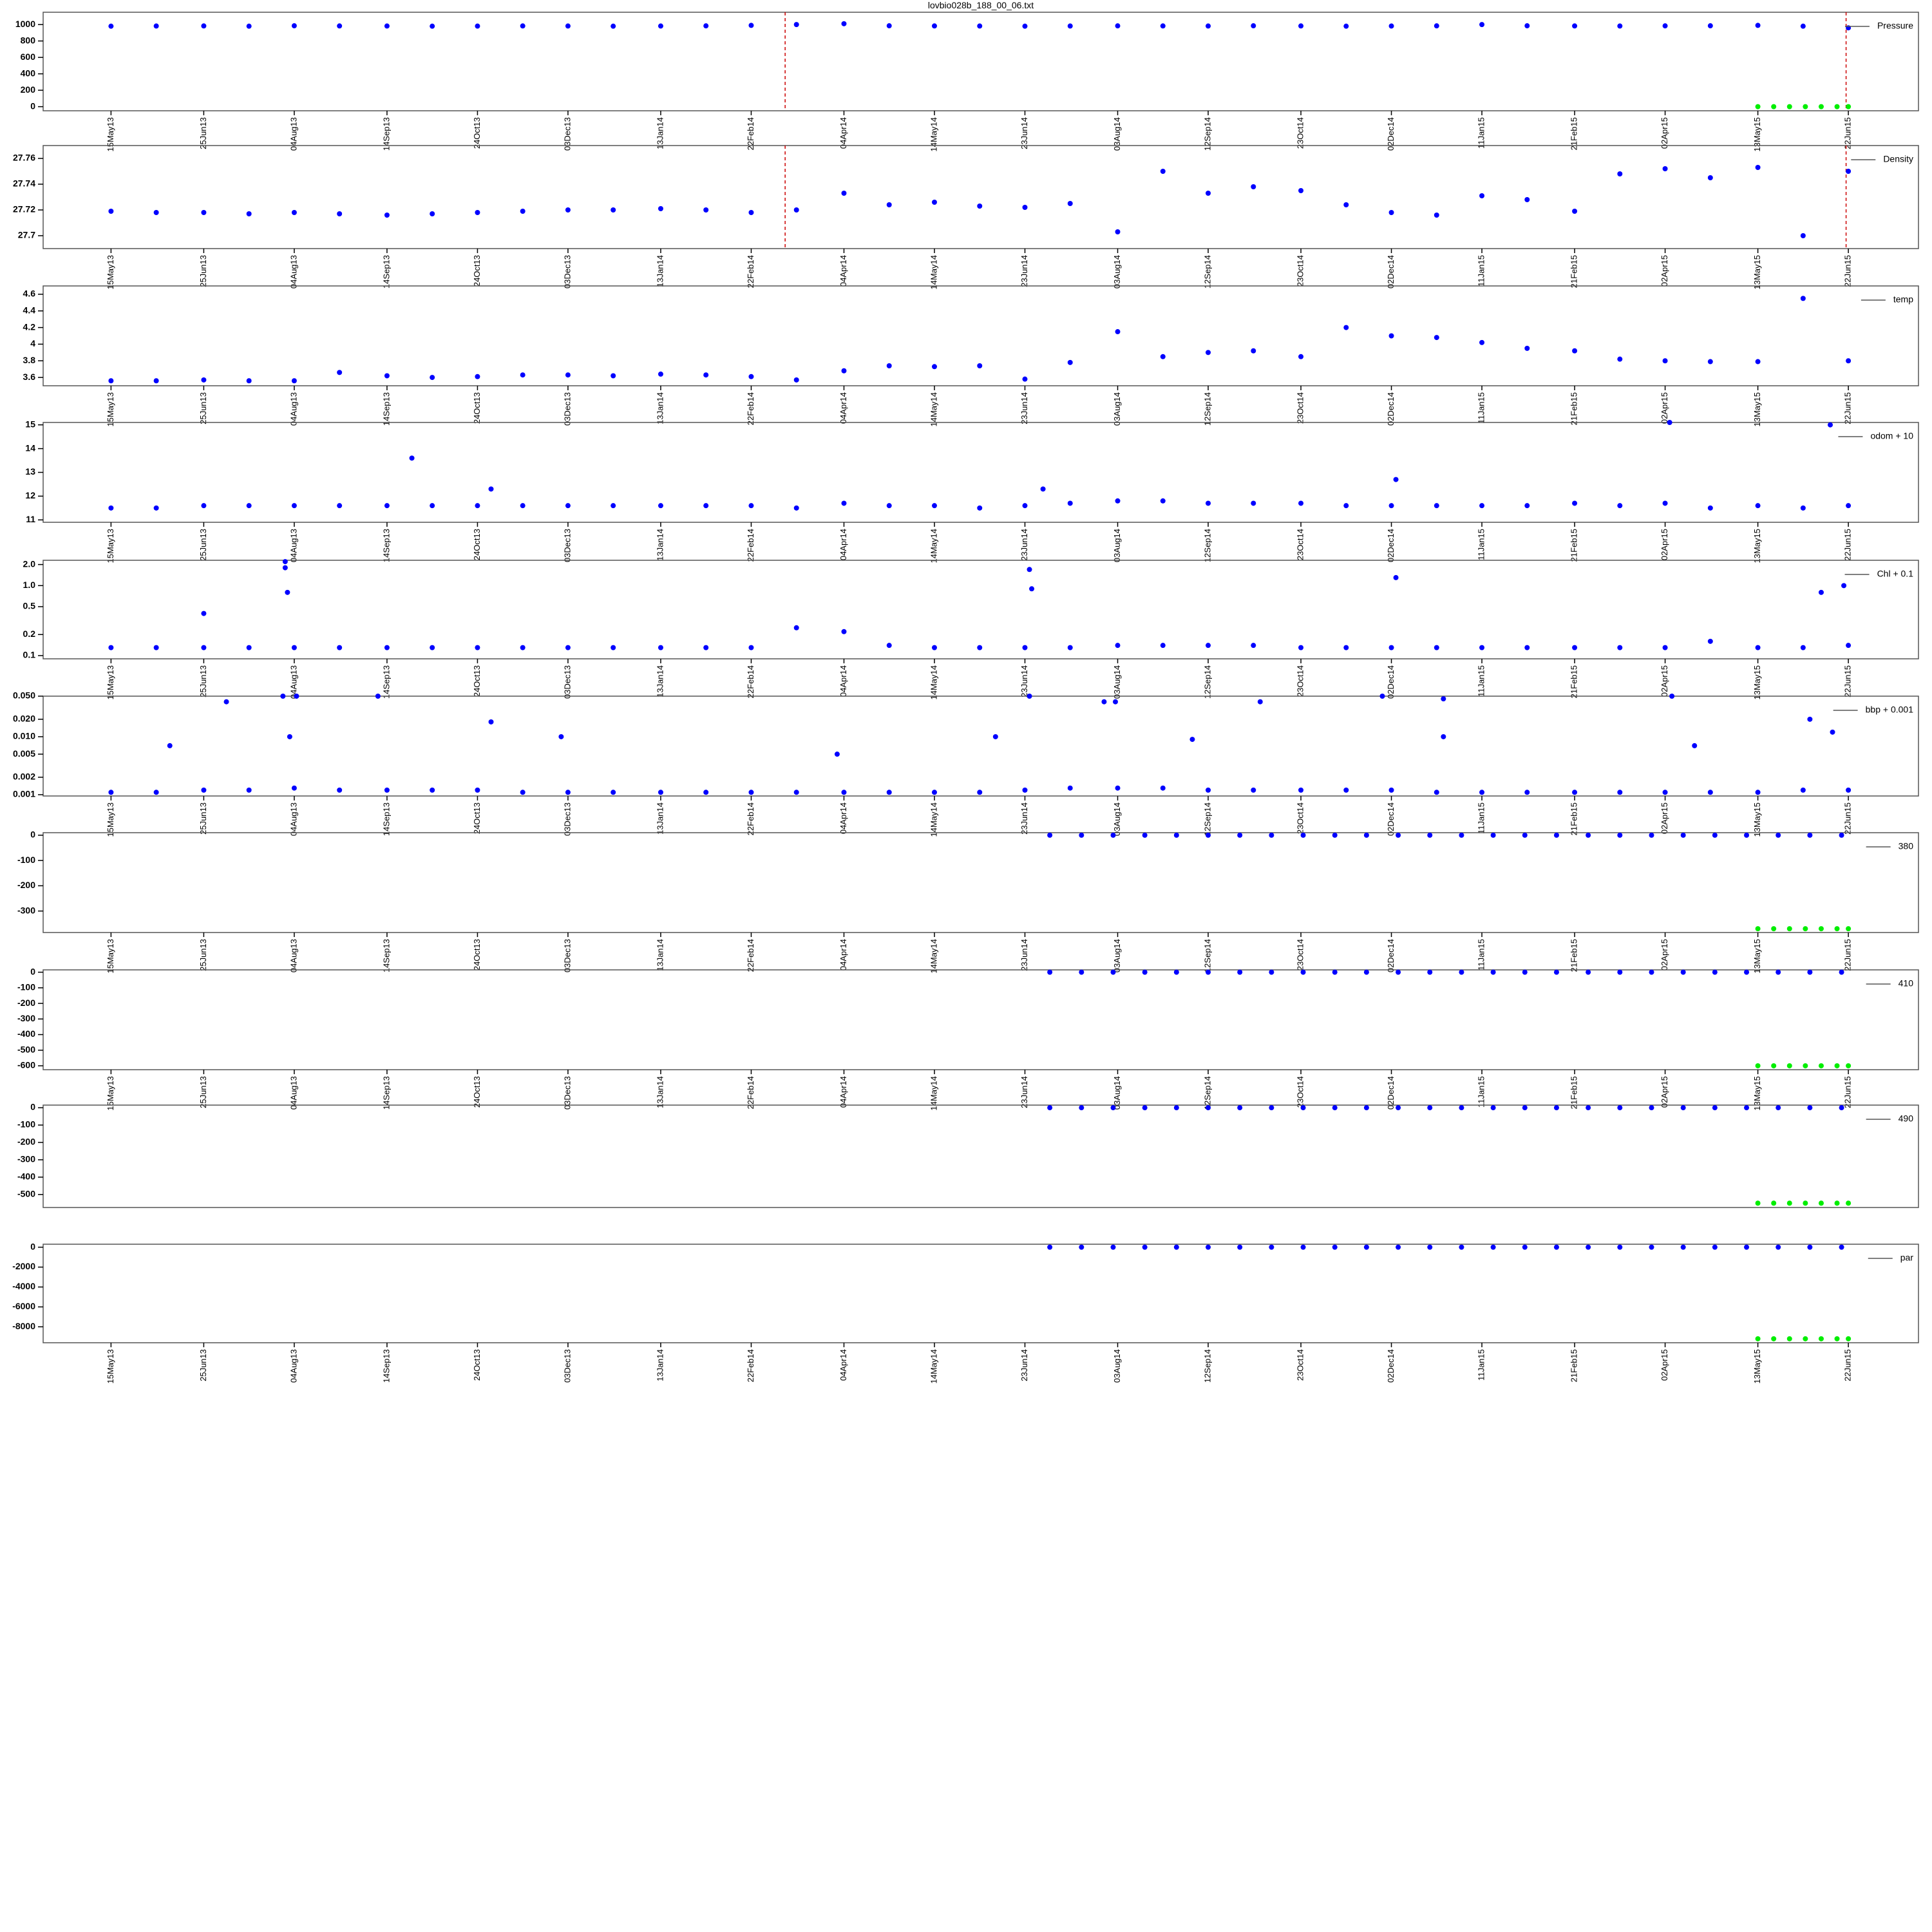  I want to click on legend-label: par, so click(1907, 1258).